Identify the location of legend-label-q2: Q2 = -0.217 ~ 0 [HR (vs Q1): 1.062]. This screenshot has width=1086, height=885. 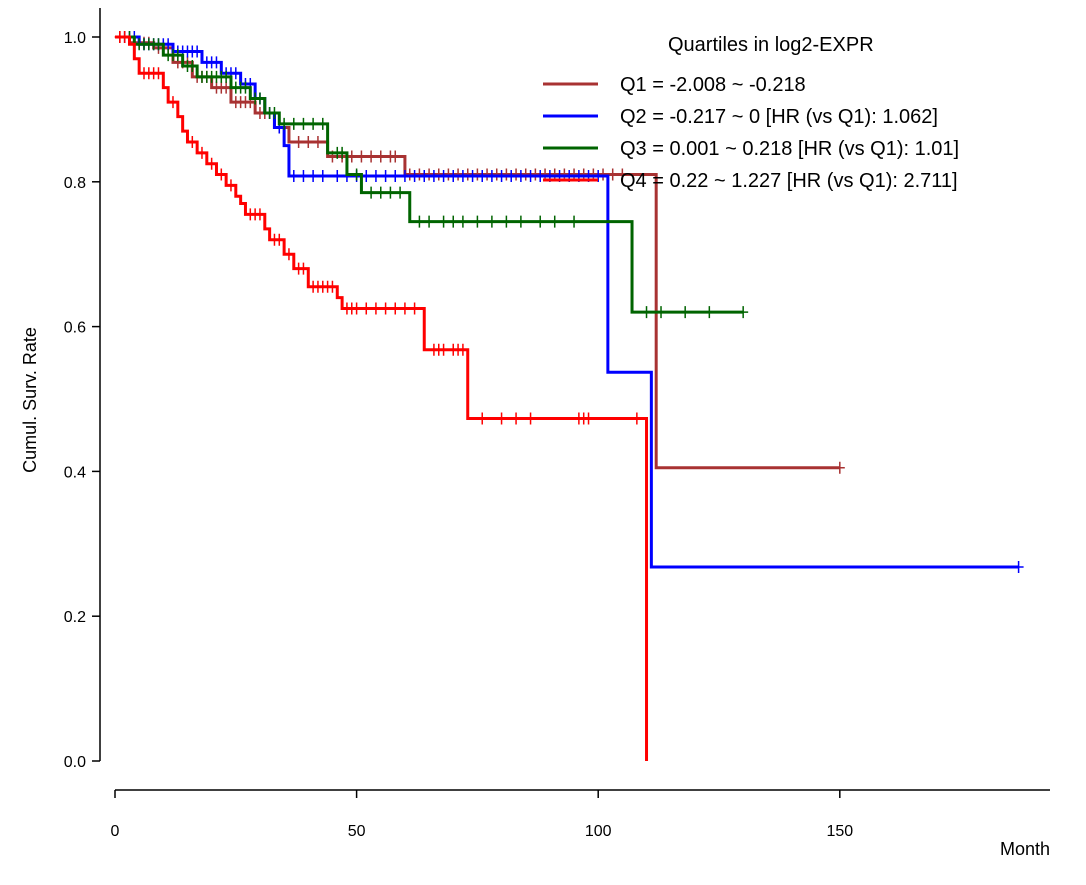
(779, 117).